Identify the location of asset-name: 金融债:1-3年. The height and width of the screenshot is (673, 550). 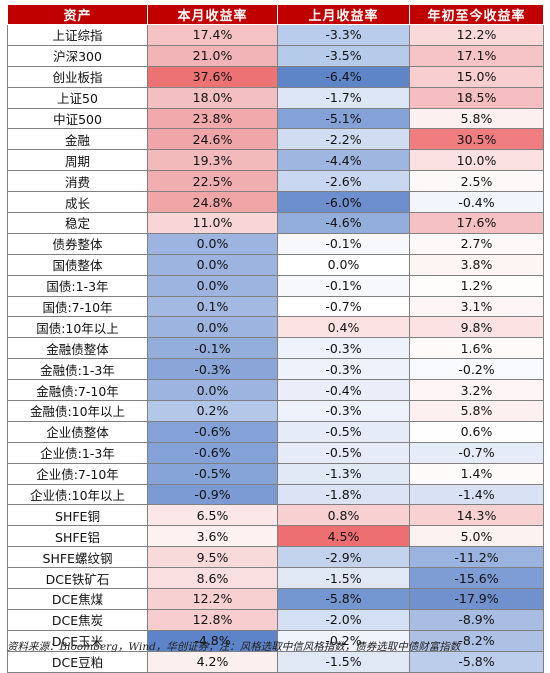
(77, 369).